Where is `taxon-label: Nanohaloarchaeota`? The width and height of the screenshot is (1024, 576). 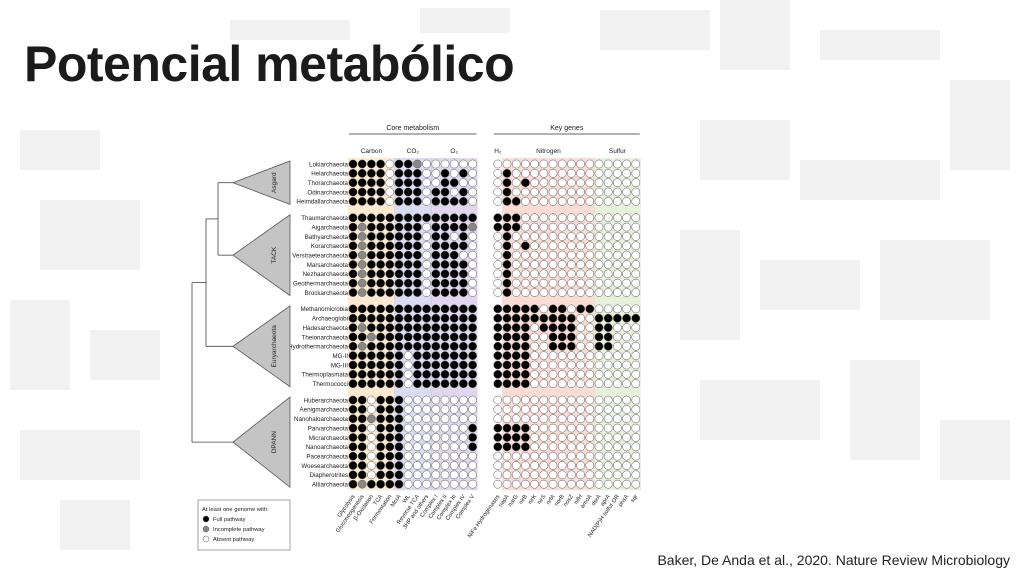
taxon-label: Nanohaloarchaeota is located at coordinates (321, 419).